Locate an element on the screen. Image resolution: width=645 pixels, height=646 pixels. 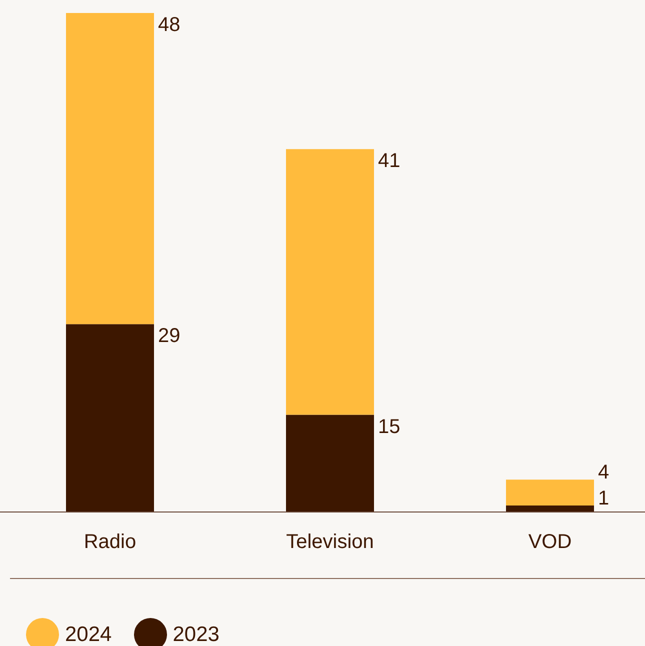
legend-label: 2024 is located at coordinates (88, 634).